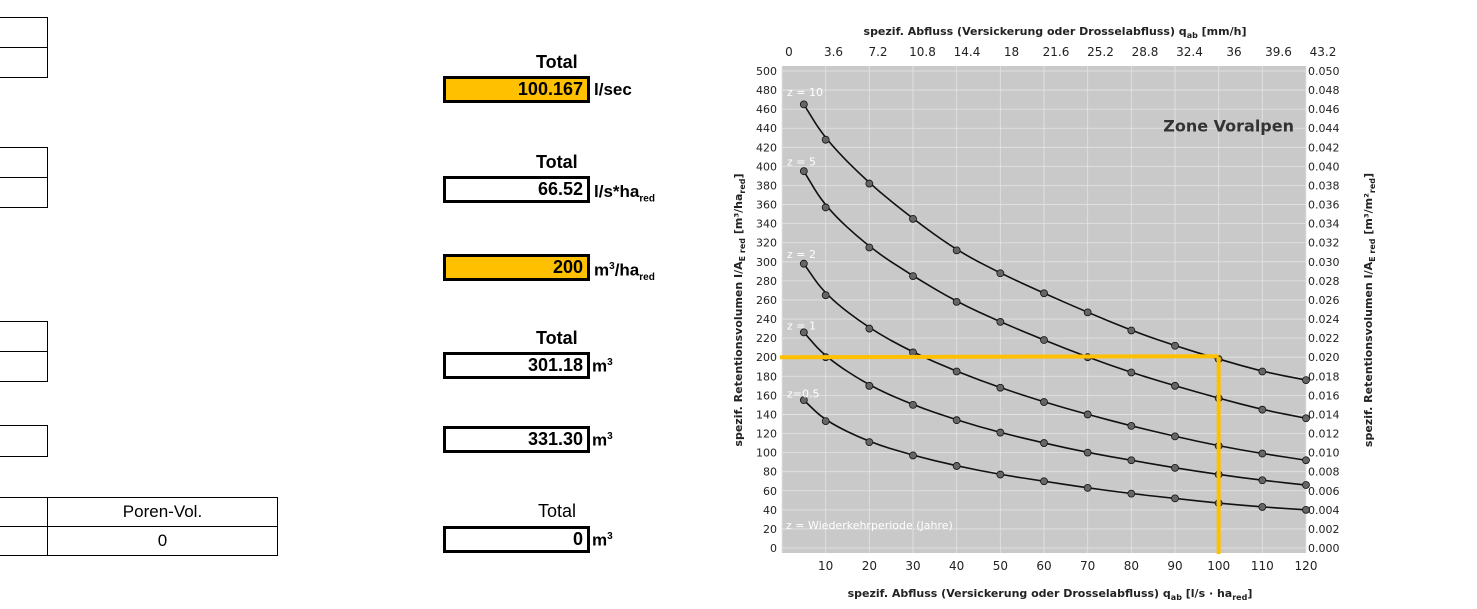 The image size is (1477, 609). Describe the element at coordinates (877, 52) in the screenshot. I see `x-top-tick-label: 7.2` at that location.